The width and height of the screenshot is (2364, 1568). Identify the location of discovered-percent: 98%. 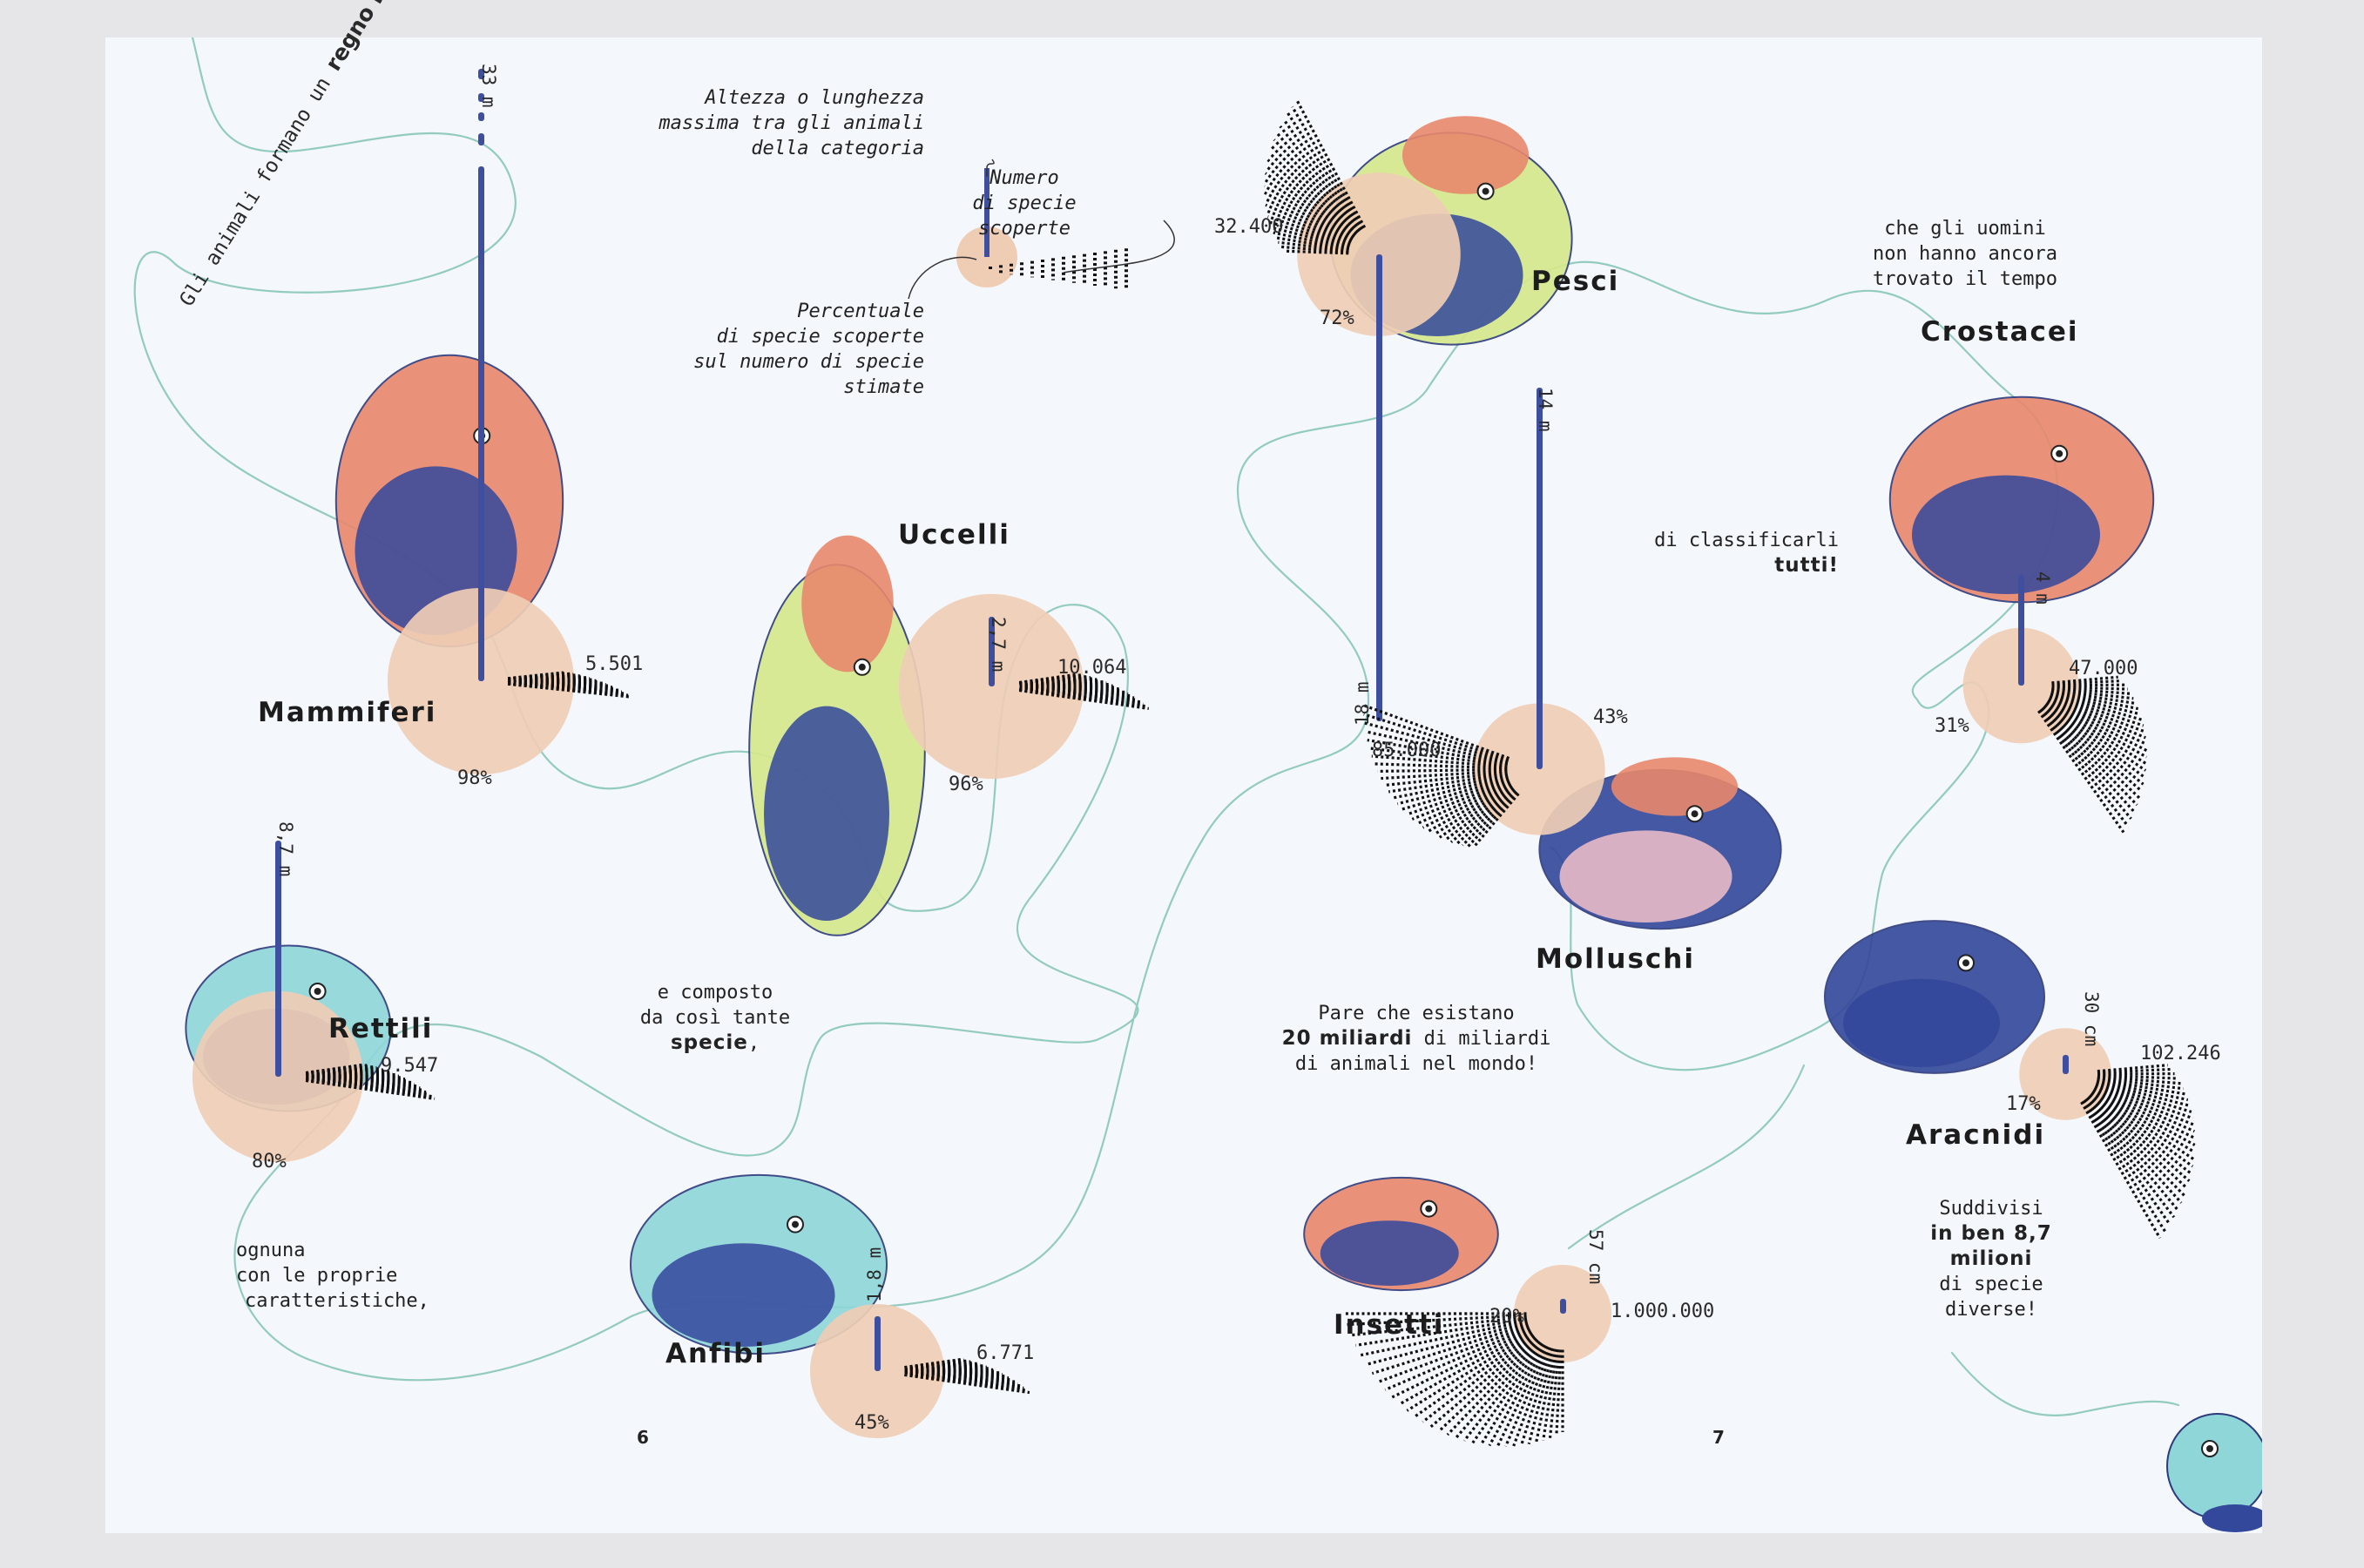
(474, 778).